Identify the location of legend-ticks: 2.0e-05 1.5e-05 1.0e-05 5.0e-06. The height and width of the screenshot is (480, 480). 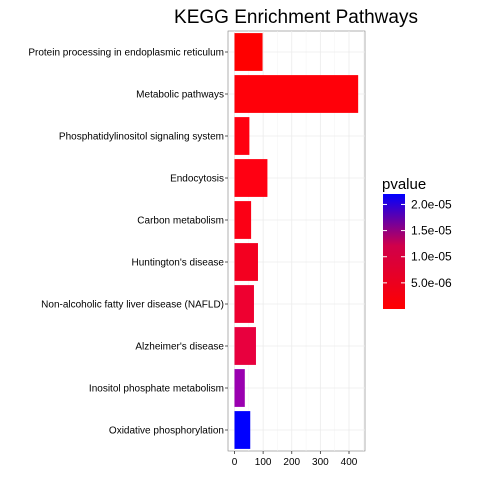
(417, 243).